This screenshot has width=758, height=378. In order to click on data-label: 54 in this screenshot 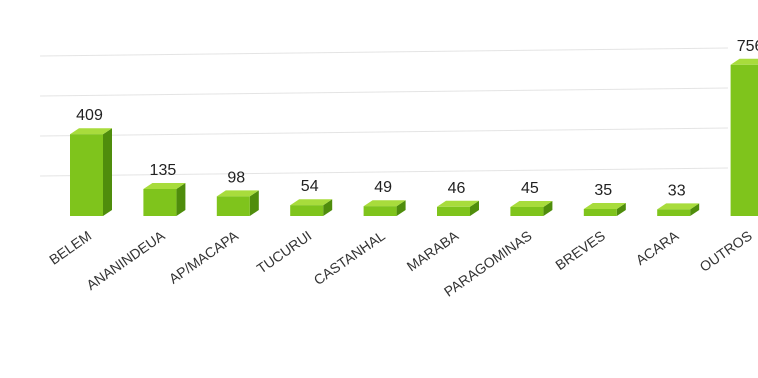, I will do `click(310, 186)`.